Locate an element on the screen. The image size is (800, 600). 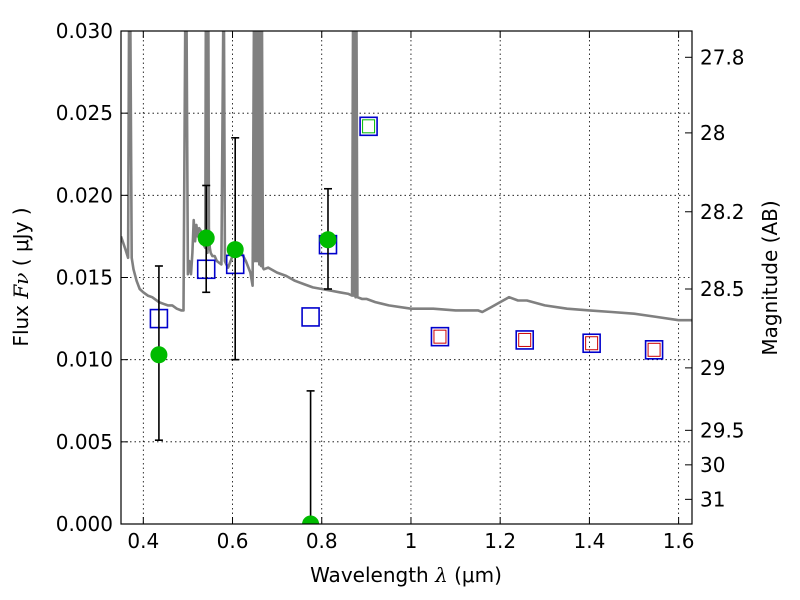
x-tick-label: 0.6 is located at coordinates (233, 541).